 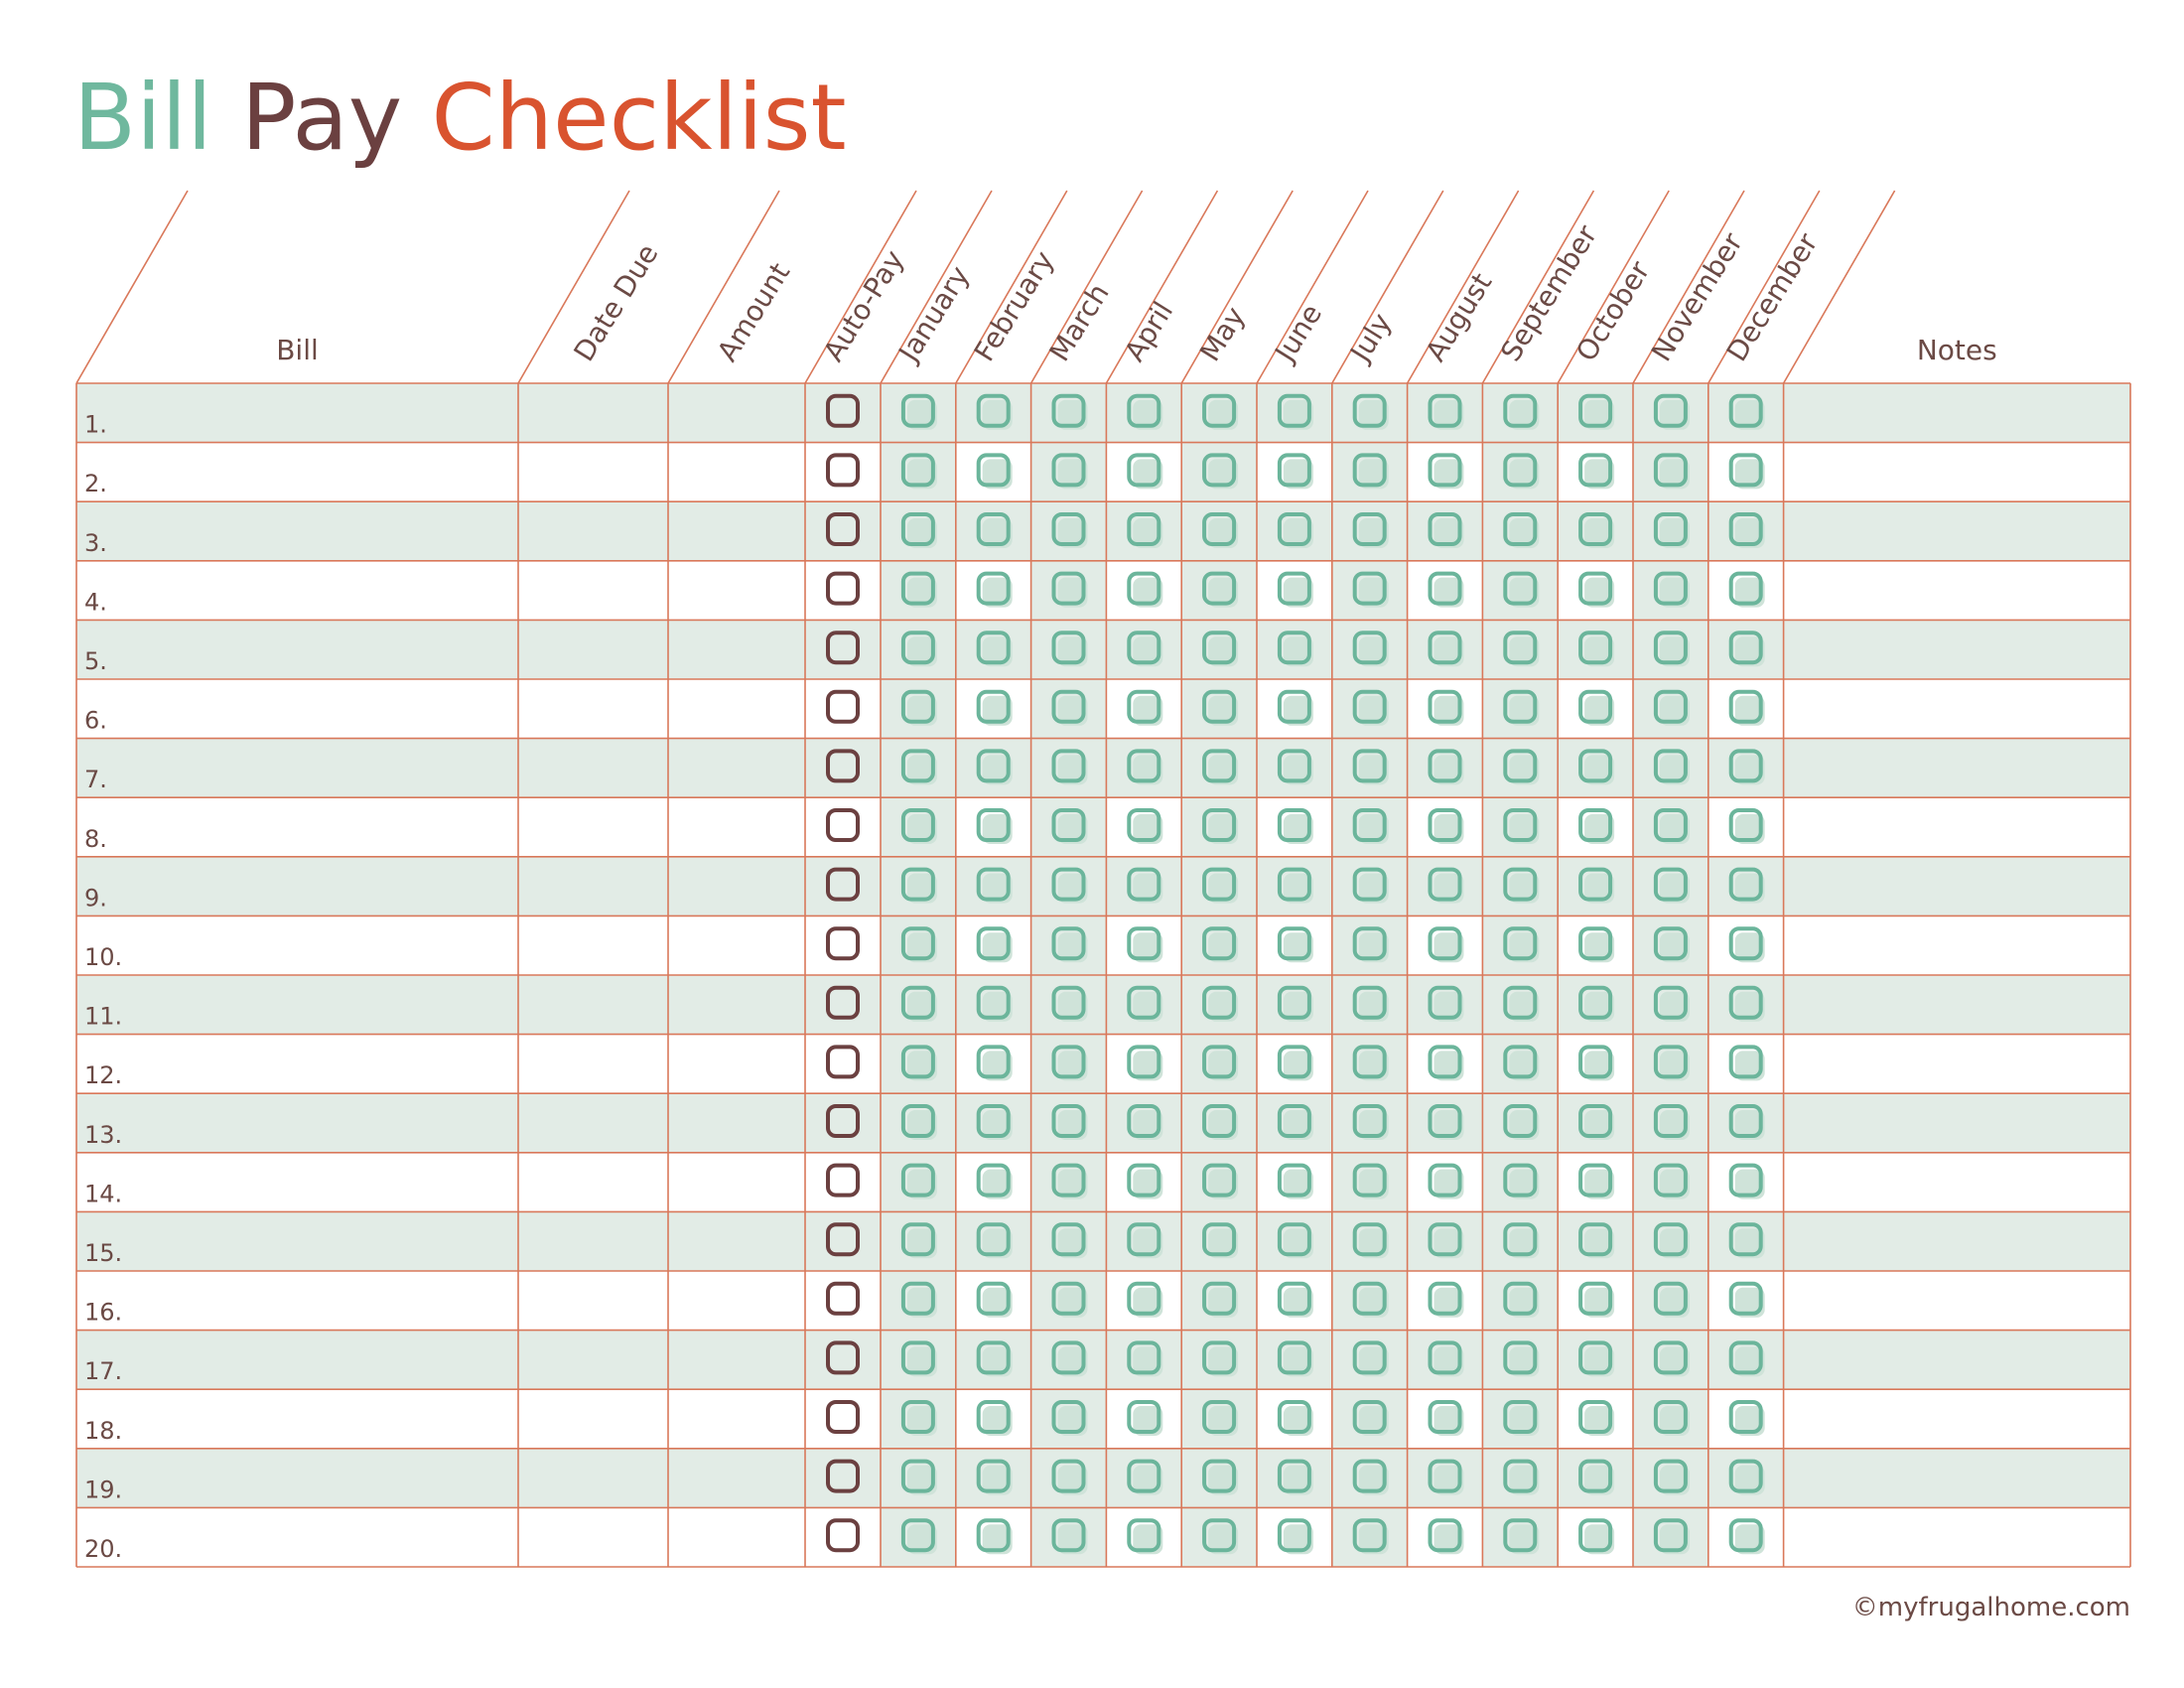 What do you see at coordinates (1957, 350) in the screenshot?
I see `column-header: Notes` at bounding box center [1957, 350].